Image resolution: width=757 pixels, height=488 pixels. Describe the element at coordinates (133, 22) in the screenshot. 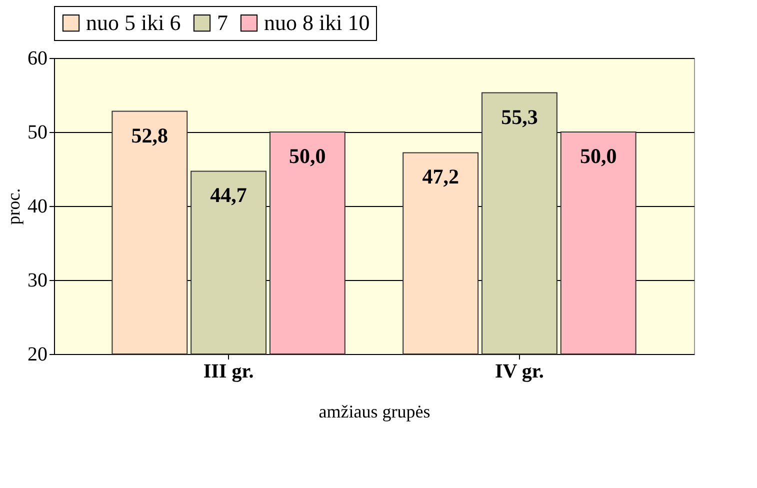

I see `legend-label: nuo 5 iki 6` at that location.